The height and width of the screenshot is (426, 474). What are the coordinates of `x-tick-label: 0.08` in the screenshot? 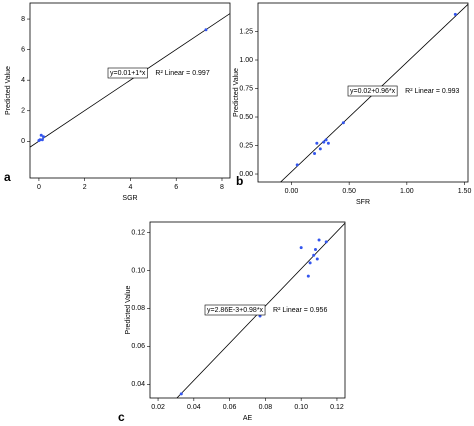 It's located at (266, 407).